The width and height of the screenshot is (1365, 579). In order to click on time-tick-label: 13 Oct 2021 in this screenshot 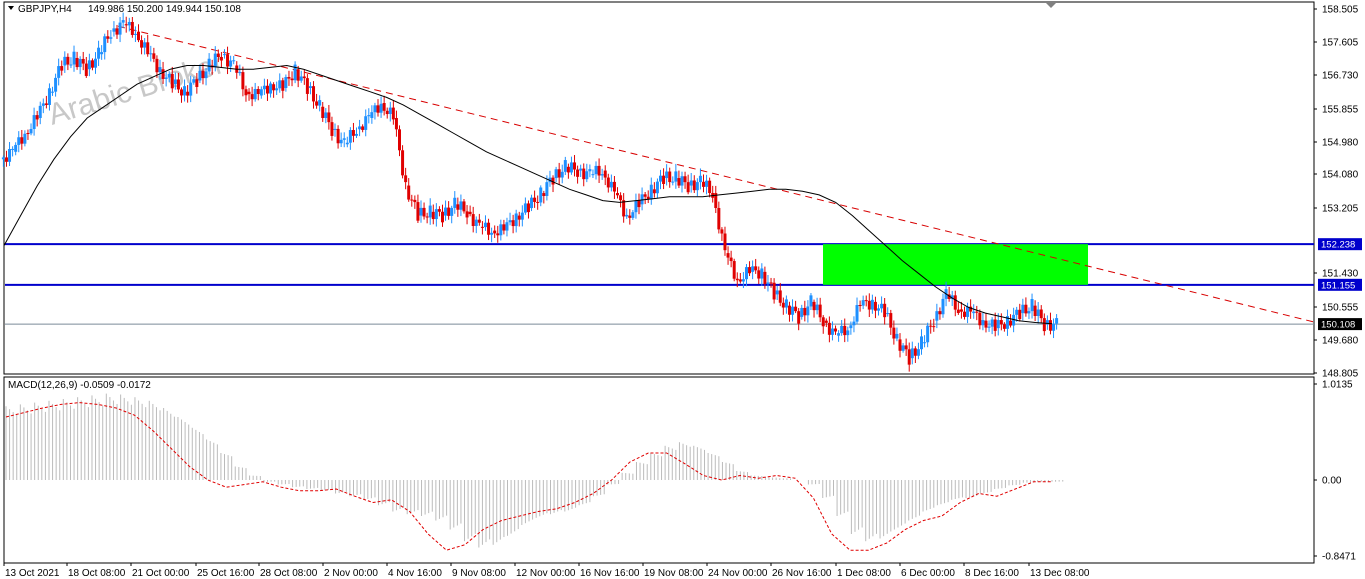, I will do `click(32, 573)`.